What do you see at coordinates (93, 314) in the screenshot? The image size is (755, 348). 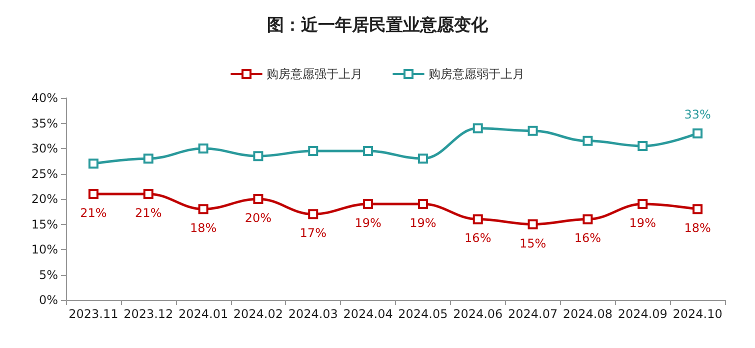 I see `x-tick-label: 2023.11` at bounding box center [93, 314].